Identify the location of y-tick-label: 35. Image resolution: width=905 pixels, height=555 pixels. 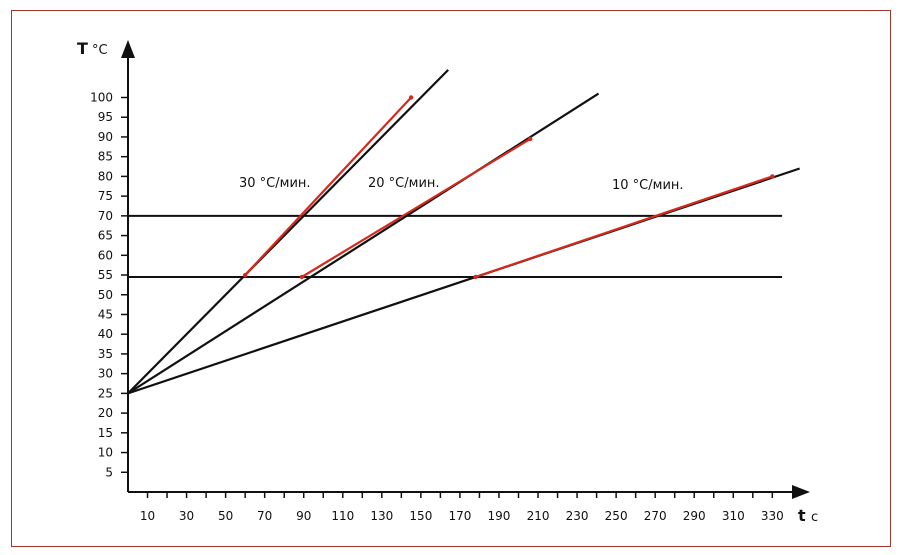
(105, 354).